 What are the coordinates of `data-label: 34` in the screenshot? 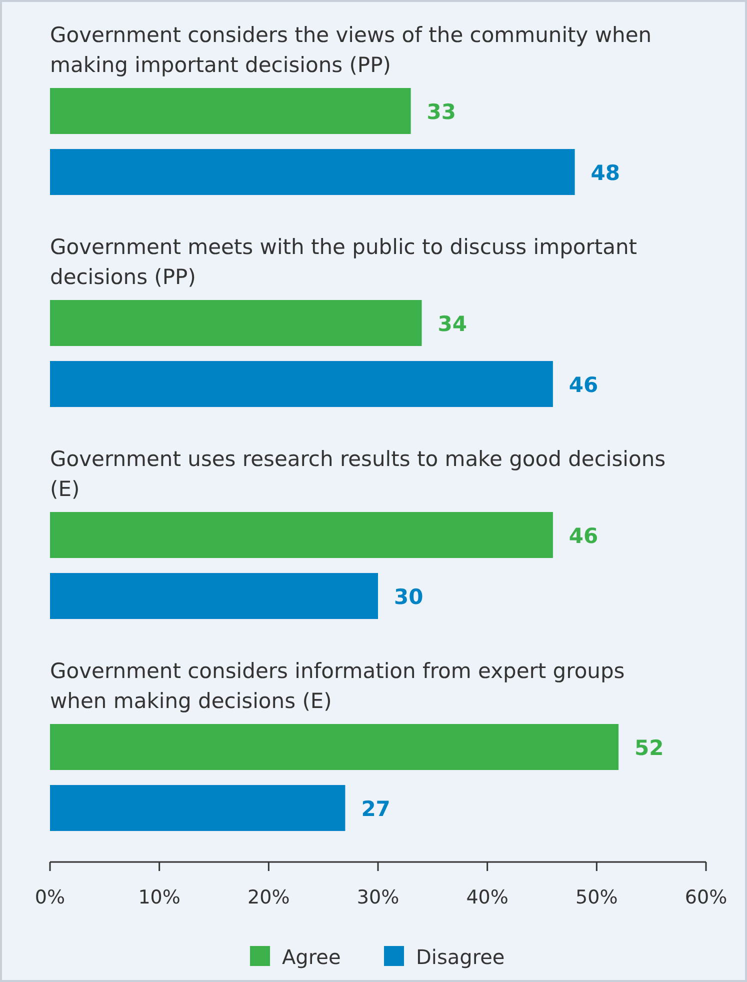 It's located at (452, 324).